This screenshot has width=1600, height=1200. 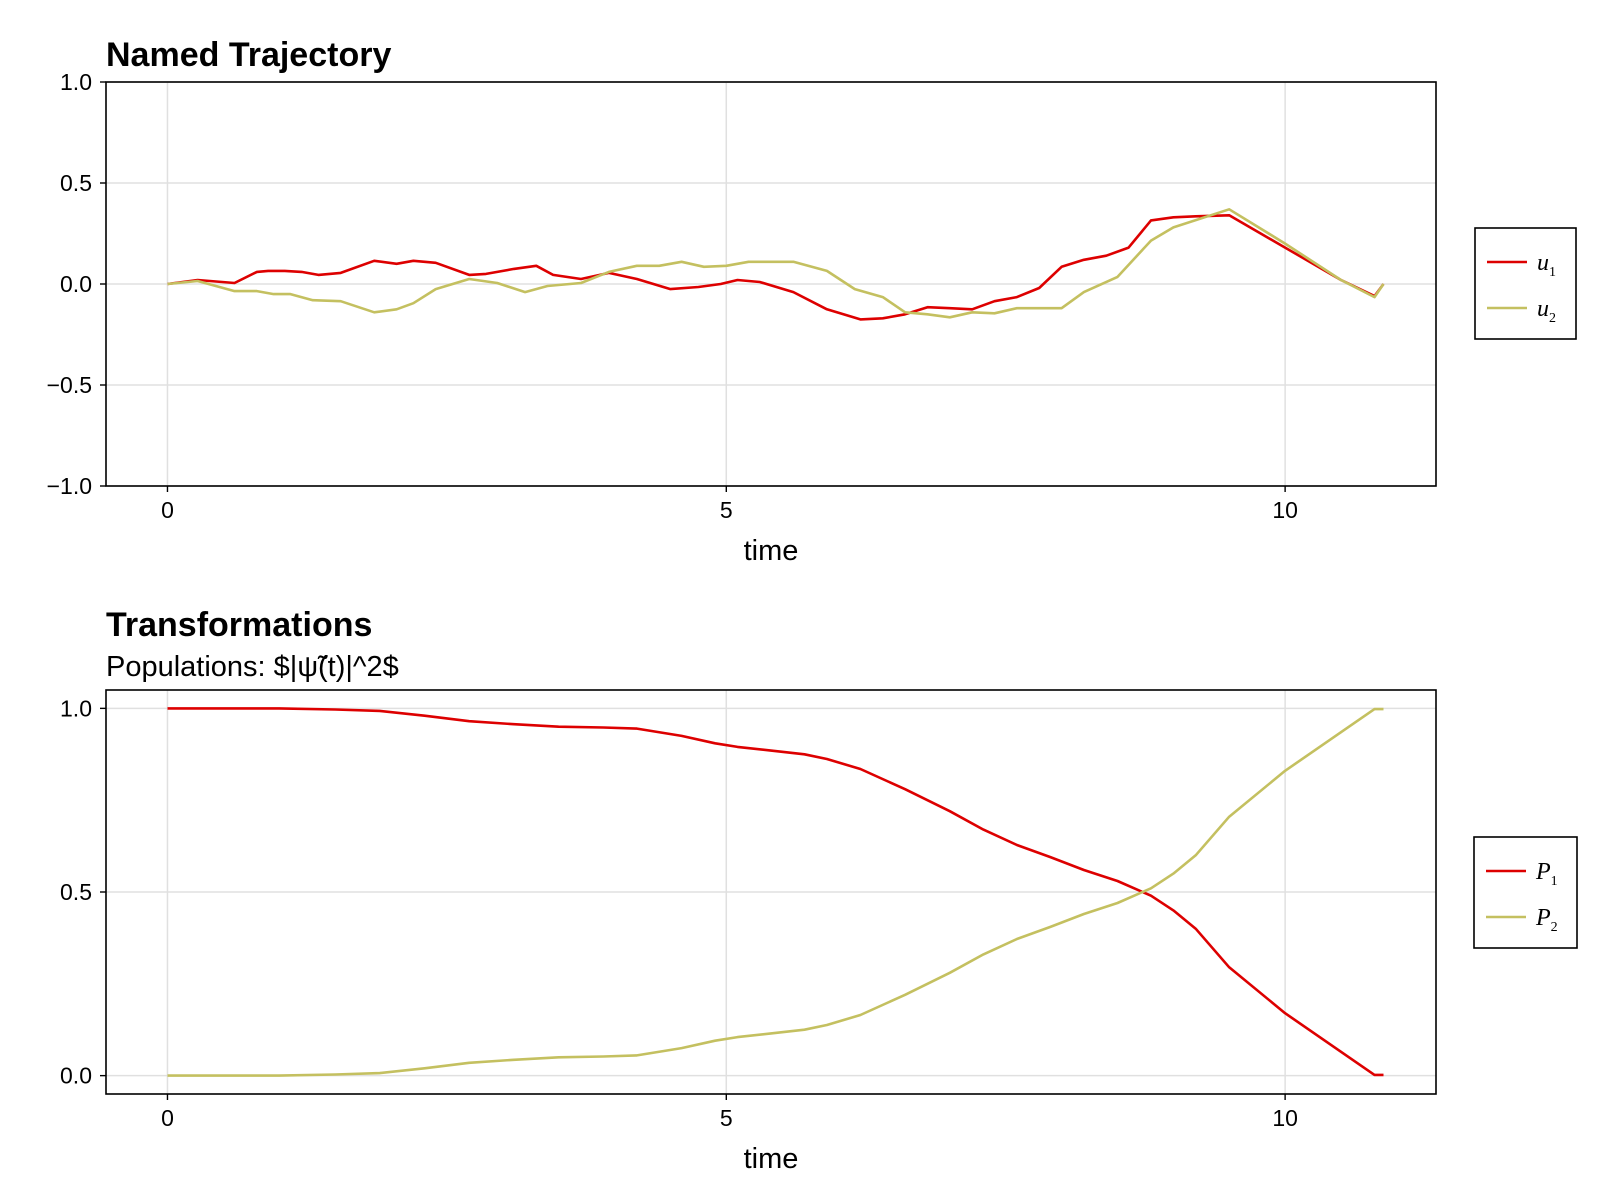 What do you see at coordinates (776, 267) in the screenshot?
I see `series-line-u1` at bounding box center [776, 267].